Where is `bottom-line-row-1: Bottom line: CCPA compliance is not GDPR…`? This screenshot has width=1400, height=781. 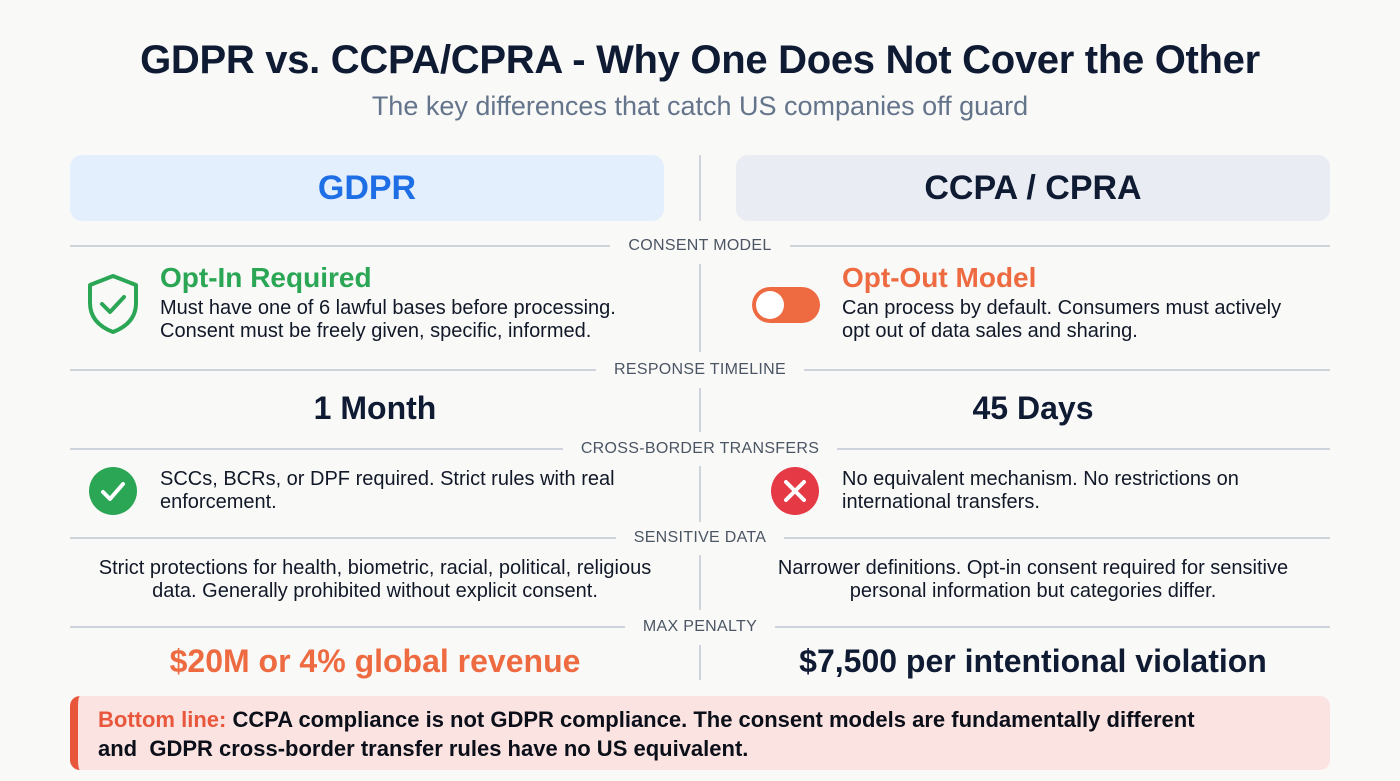 bottom-line-row-1: Bottom line: CCPA compliance is not GDPR… is located at coordinates (704, 719).